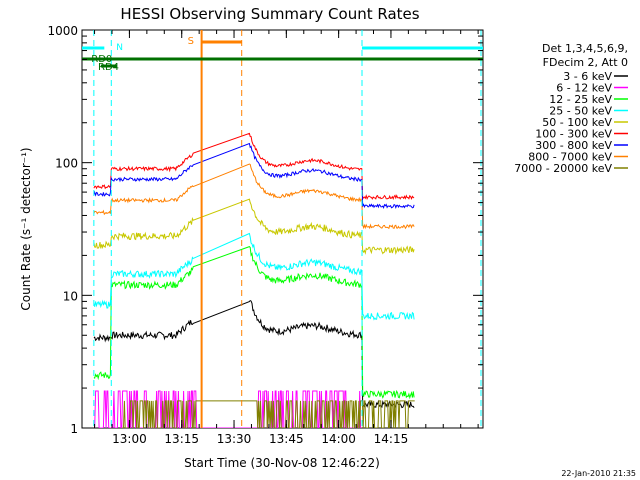 Image resolution: width=640 pixels, height=480 pixels. What do you see at coordinates (26, 228) in the screenshot?
I see `y-axis-label: Count Rate (s⁻¹ detector⁻¹)` at bounding box center [26, 228].